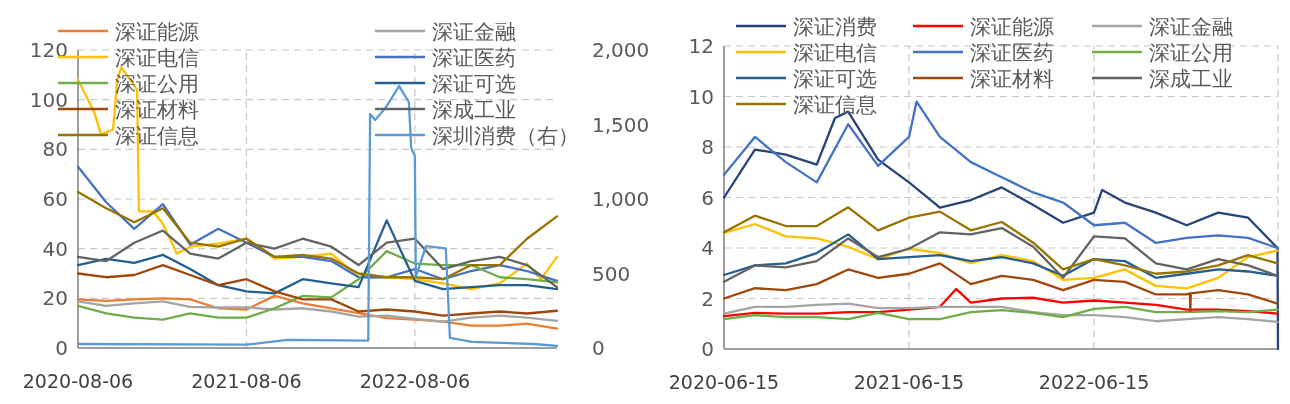  What do you see at coordinates (707, 248) in the screenshot?
I see `y-tick-label: 4` at bounding box center [707, 248].